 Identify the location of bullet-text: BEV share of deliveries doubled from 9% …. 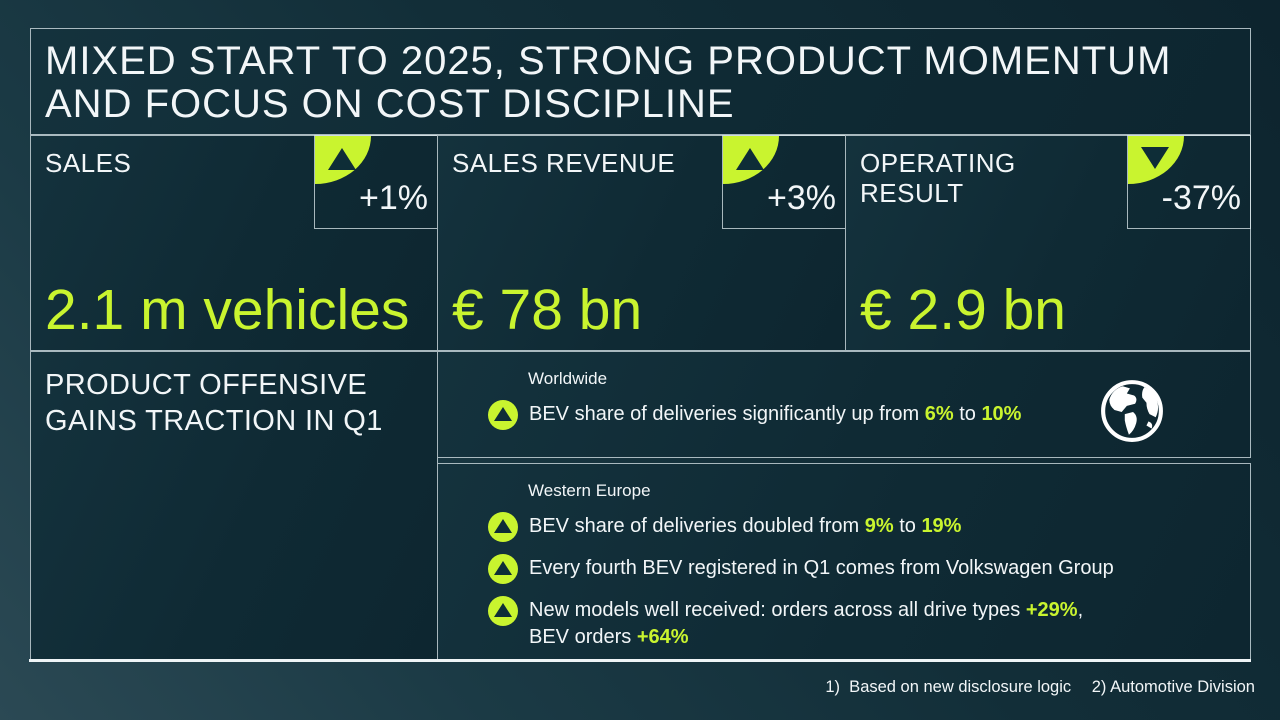
(745, 526).